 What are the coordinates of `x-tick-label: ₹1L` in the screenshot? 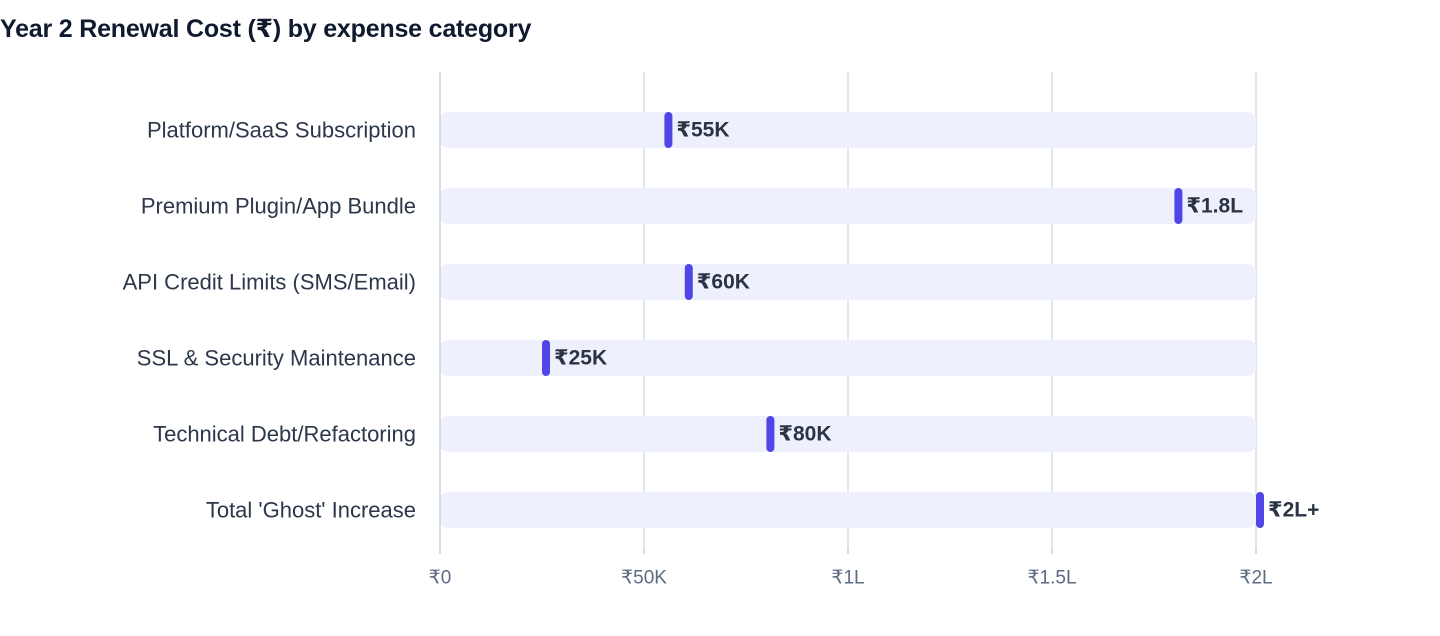 It's located at (847, 578).